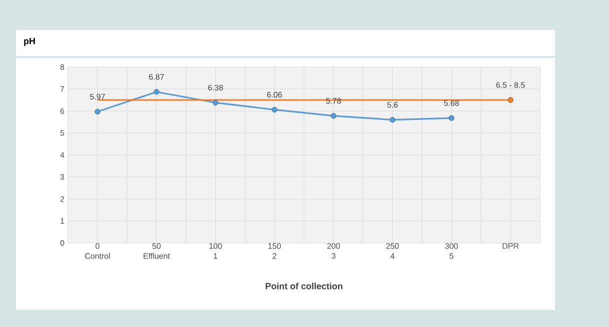 Image resolution: width=609 pixels, height=327 pixels. I want to click on x-axis-title: Point of collection, so click(304, 286).